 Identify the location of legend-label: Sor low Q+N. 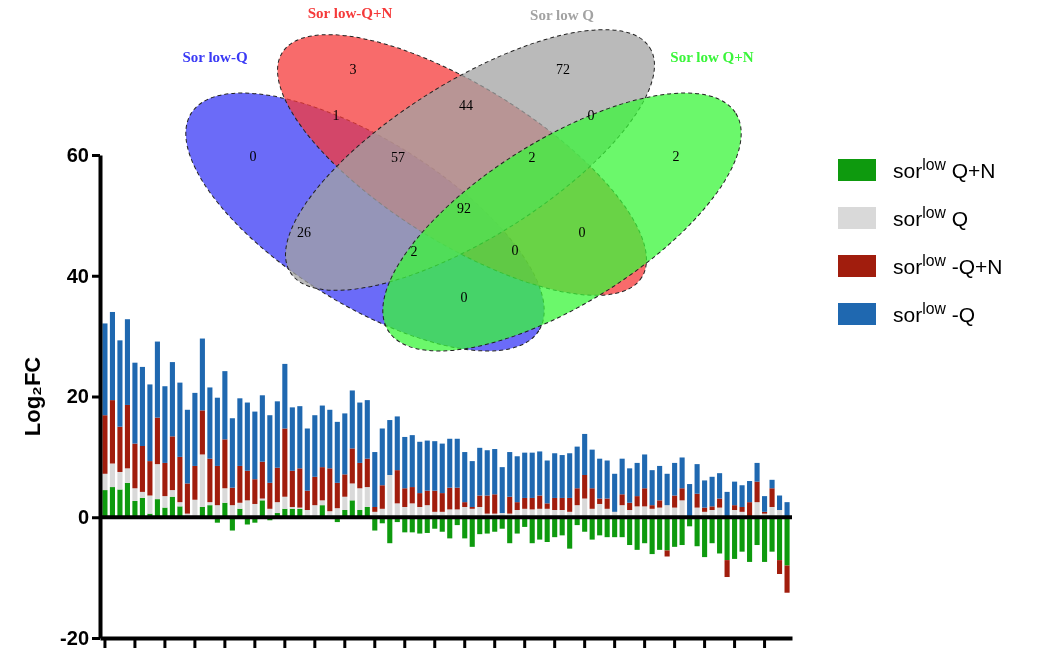
(712, 57).